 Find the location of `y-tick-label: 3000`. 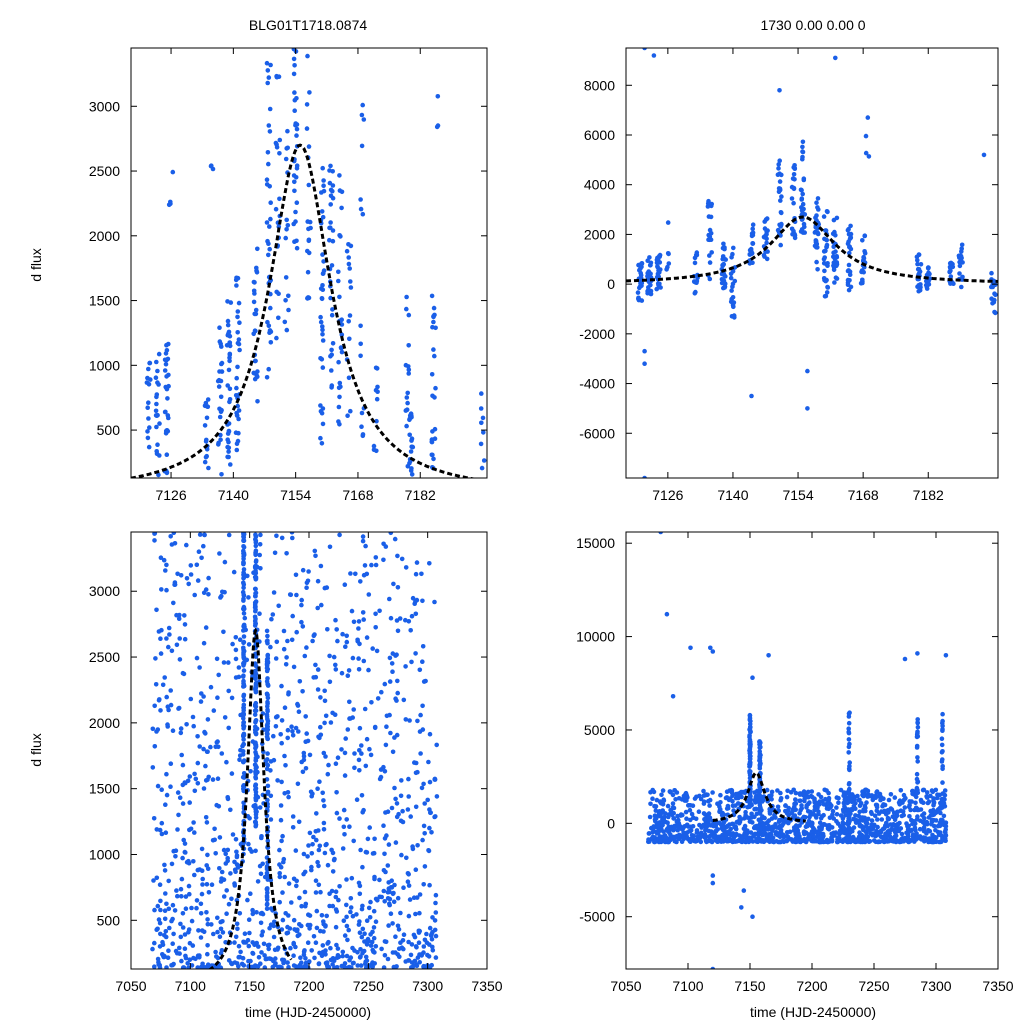

y-tick-label: 3000 is located at coordinates (104, 106).